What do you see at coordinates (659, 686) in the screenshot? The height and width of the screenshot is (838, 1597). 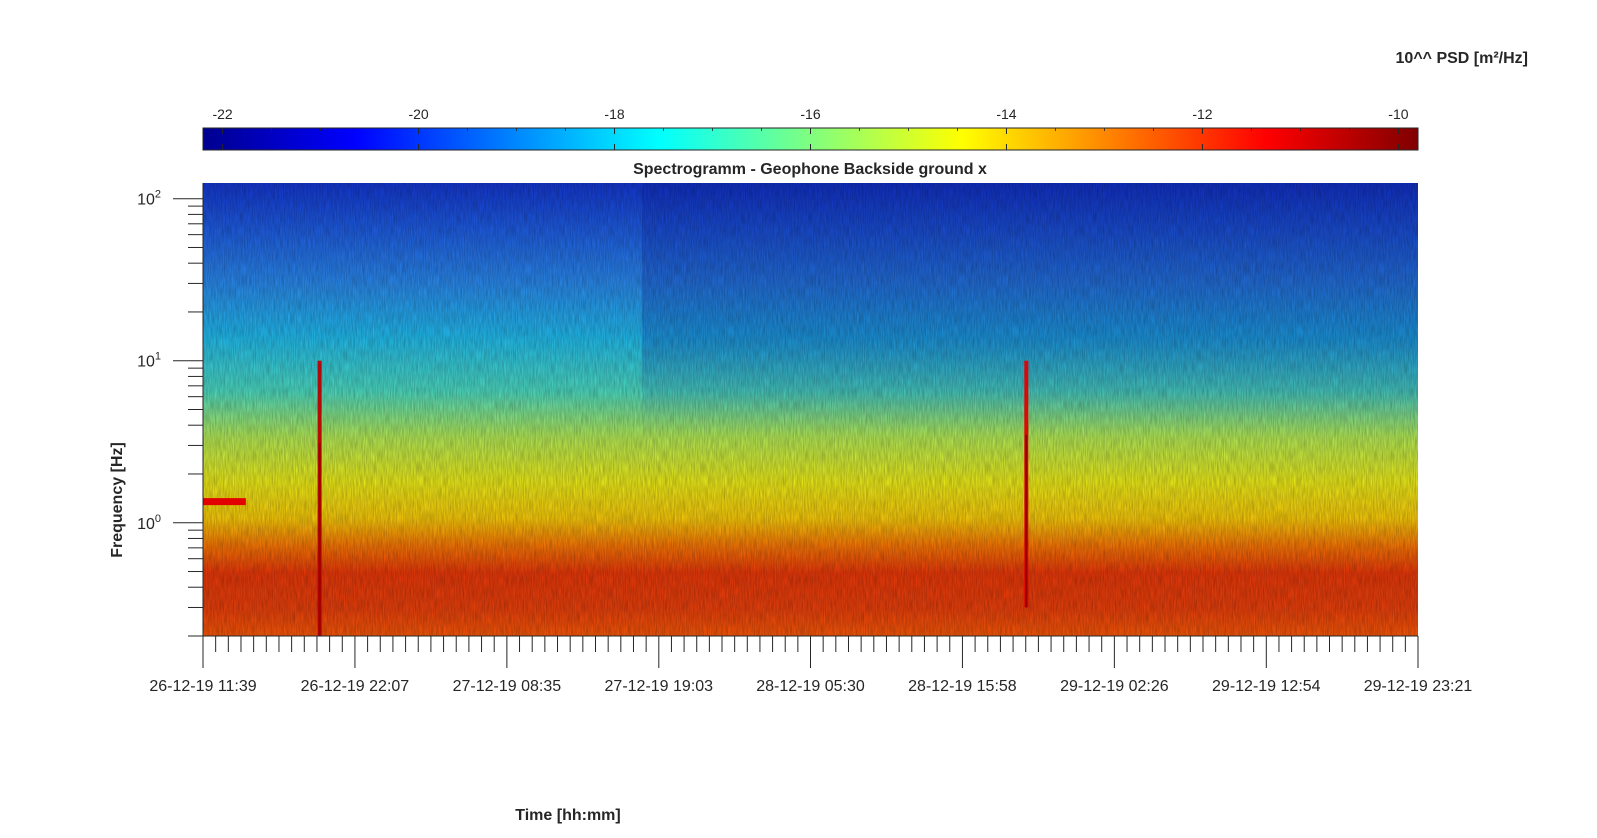 I see `x-tick-label: 27-12-19 19:03` at bounding box center [659, 686].